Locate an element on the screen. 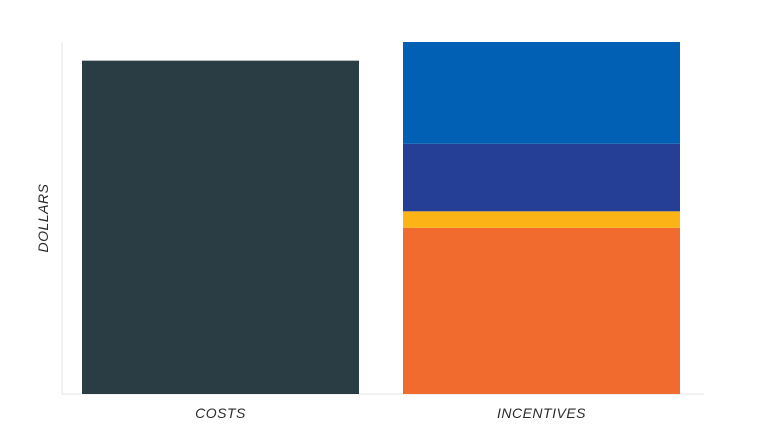 The image size is (760, 442). x-tick-labels: COSTS INCENTIVES is located at coordinates (390, 413).